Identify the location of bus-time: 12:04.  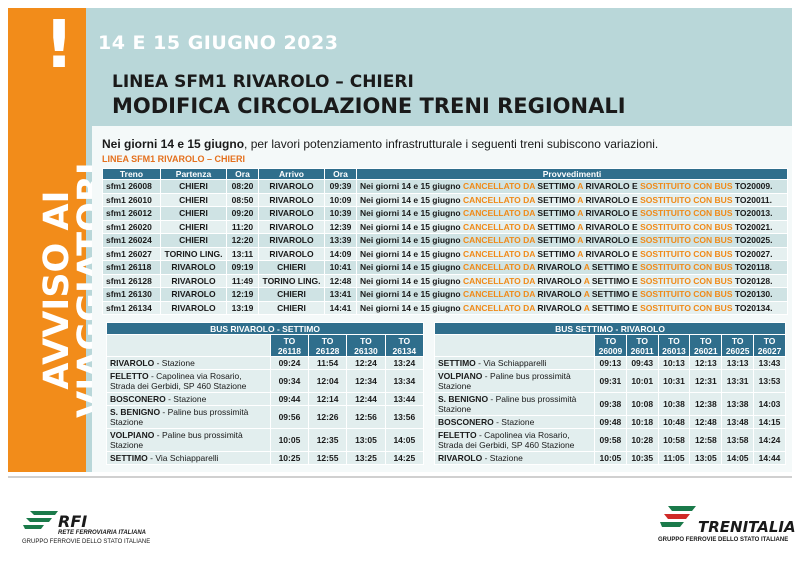
(327, 381).